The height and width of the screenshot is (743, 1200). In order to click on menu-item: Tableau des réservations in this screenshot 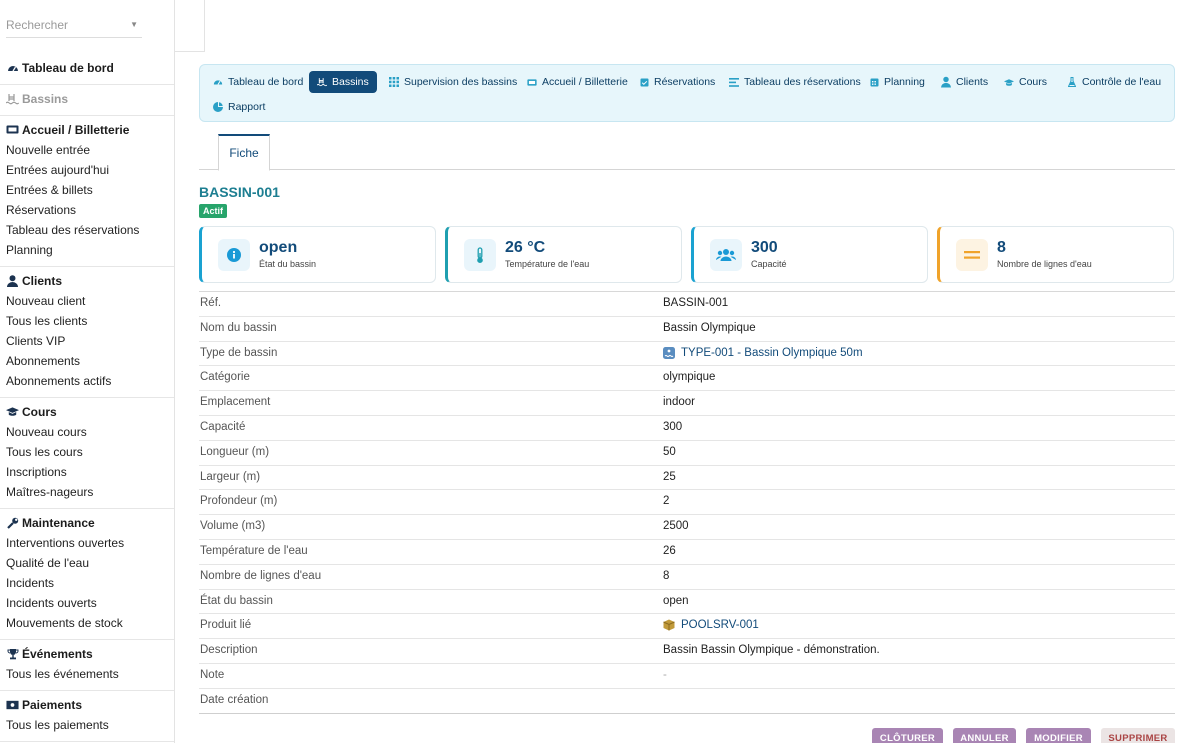, I will do `click(795, 82)`.